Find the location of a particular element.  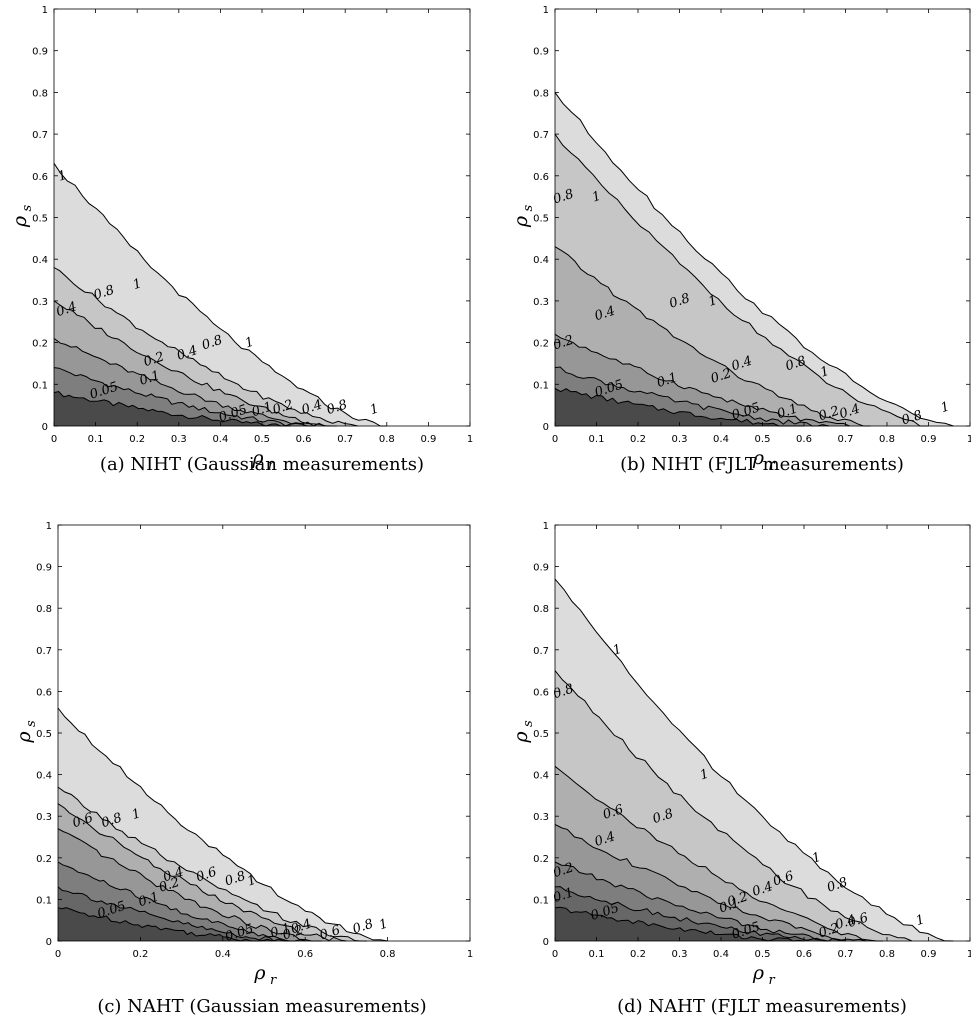

contour-fill-core is located at coordinates (679, 924).